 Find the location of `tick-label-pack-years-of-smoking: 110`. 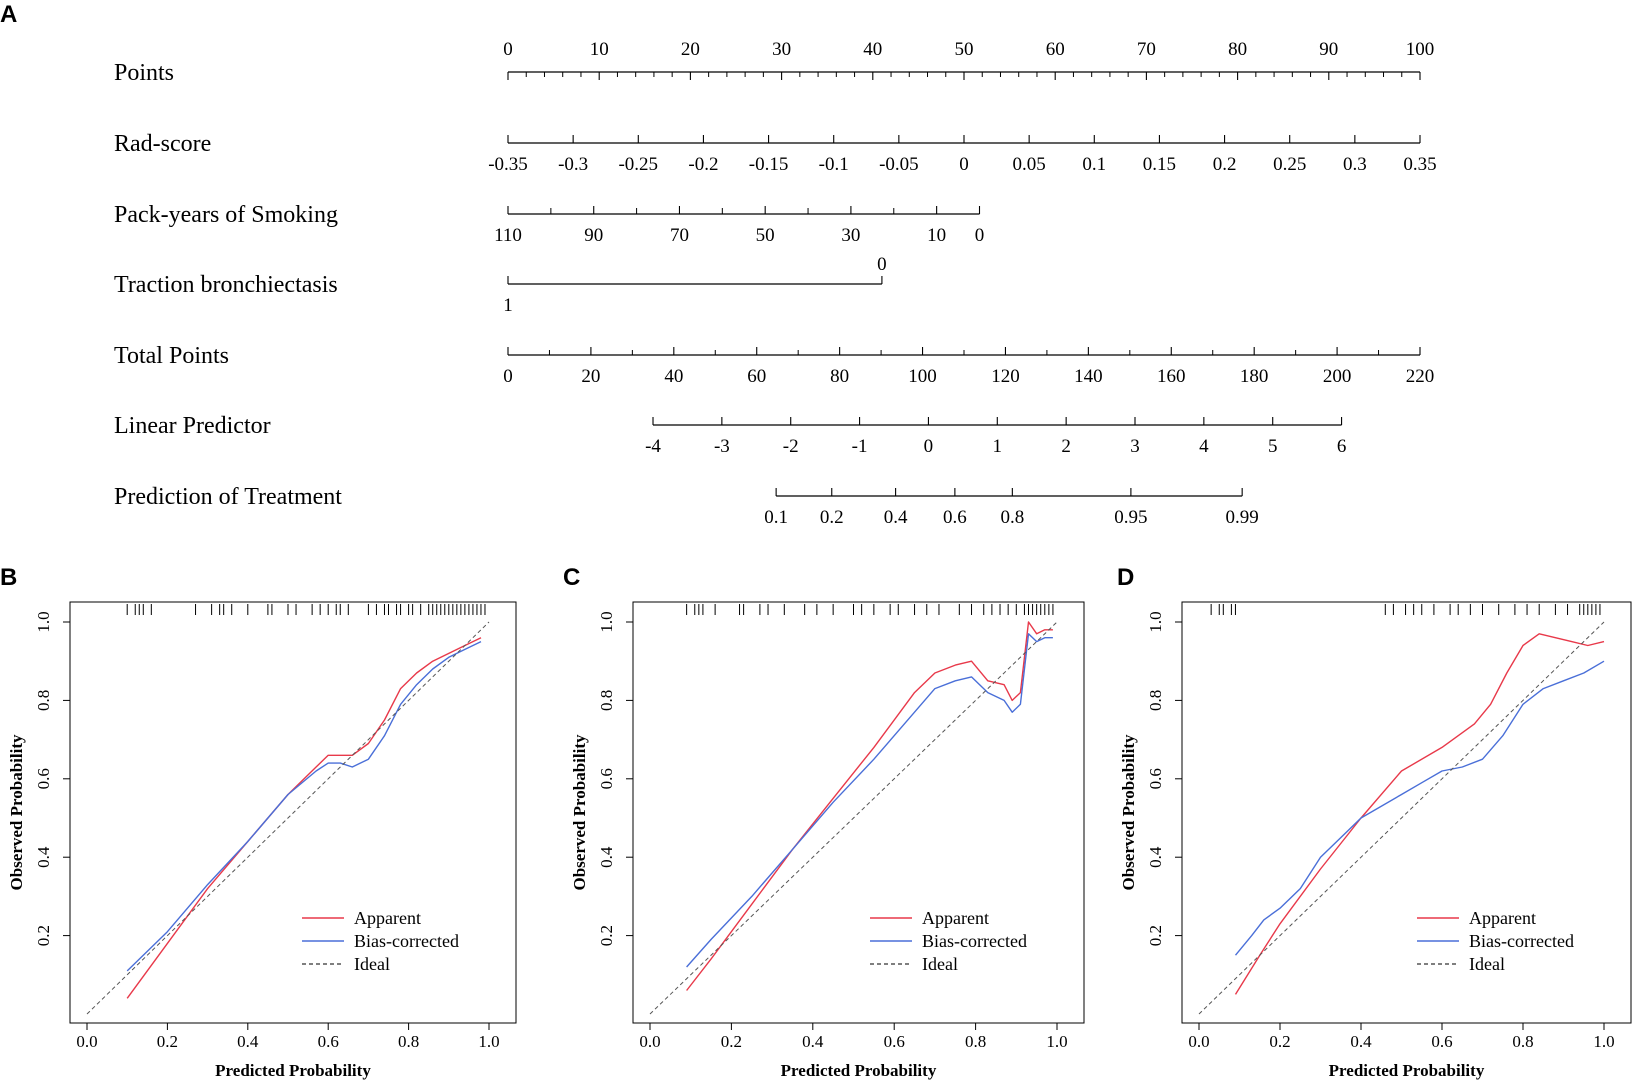

tick-label-pack-years-of-smoking: 110 is located at coordinates (508, 235).